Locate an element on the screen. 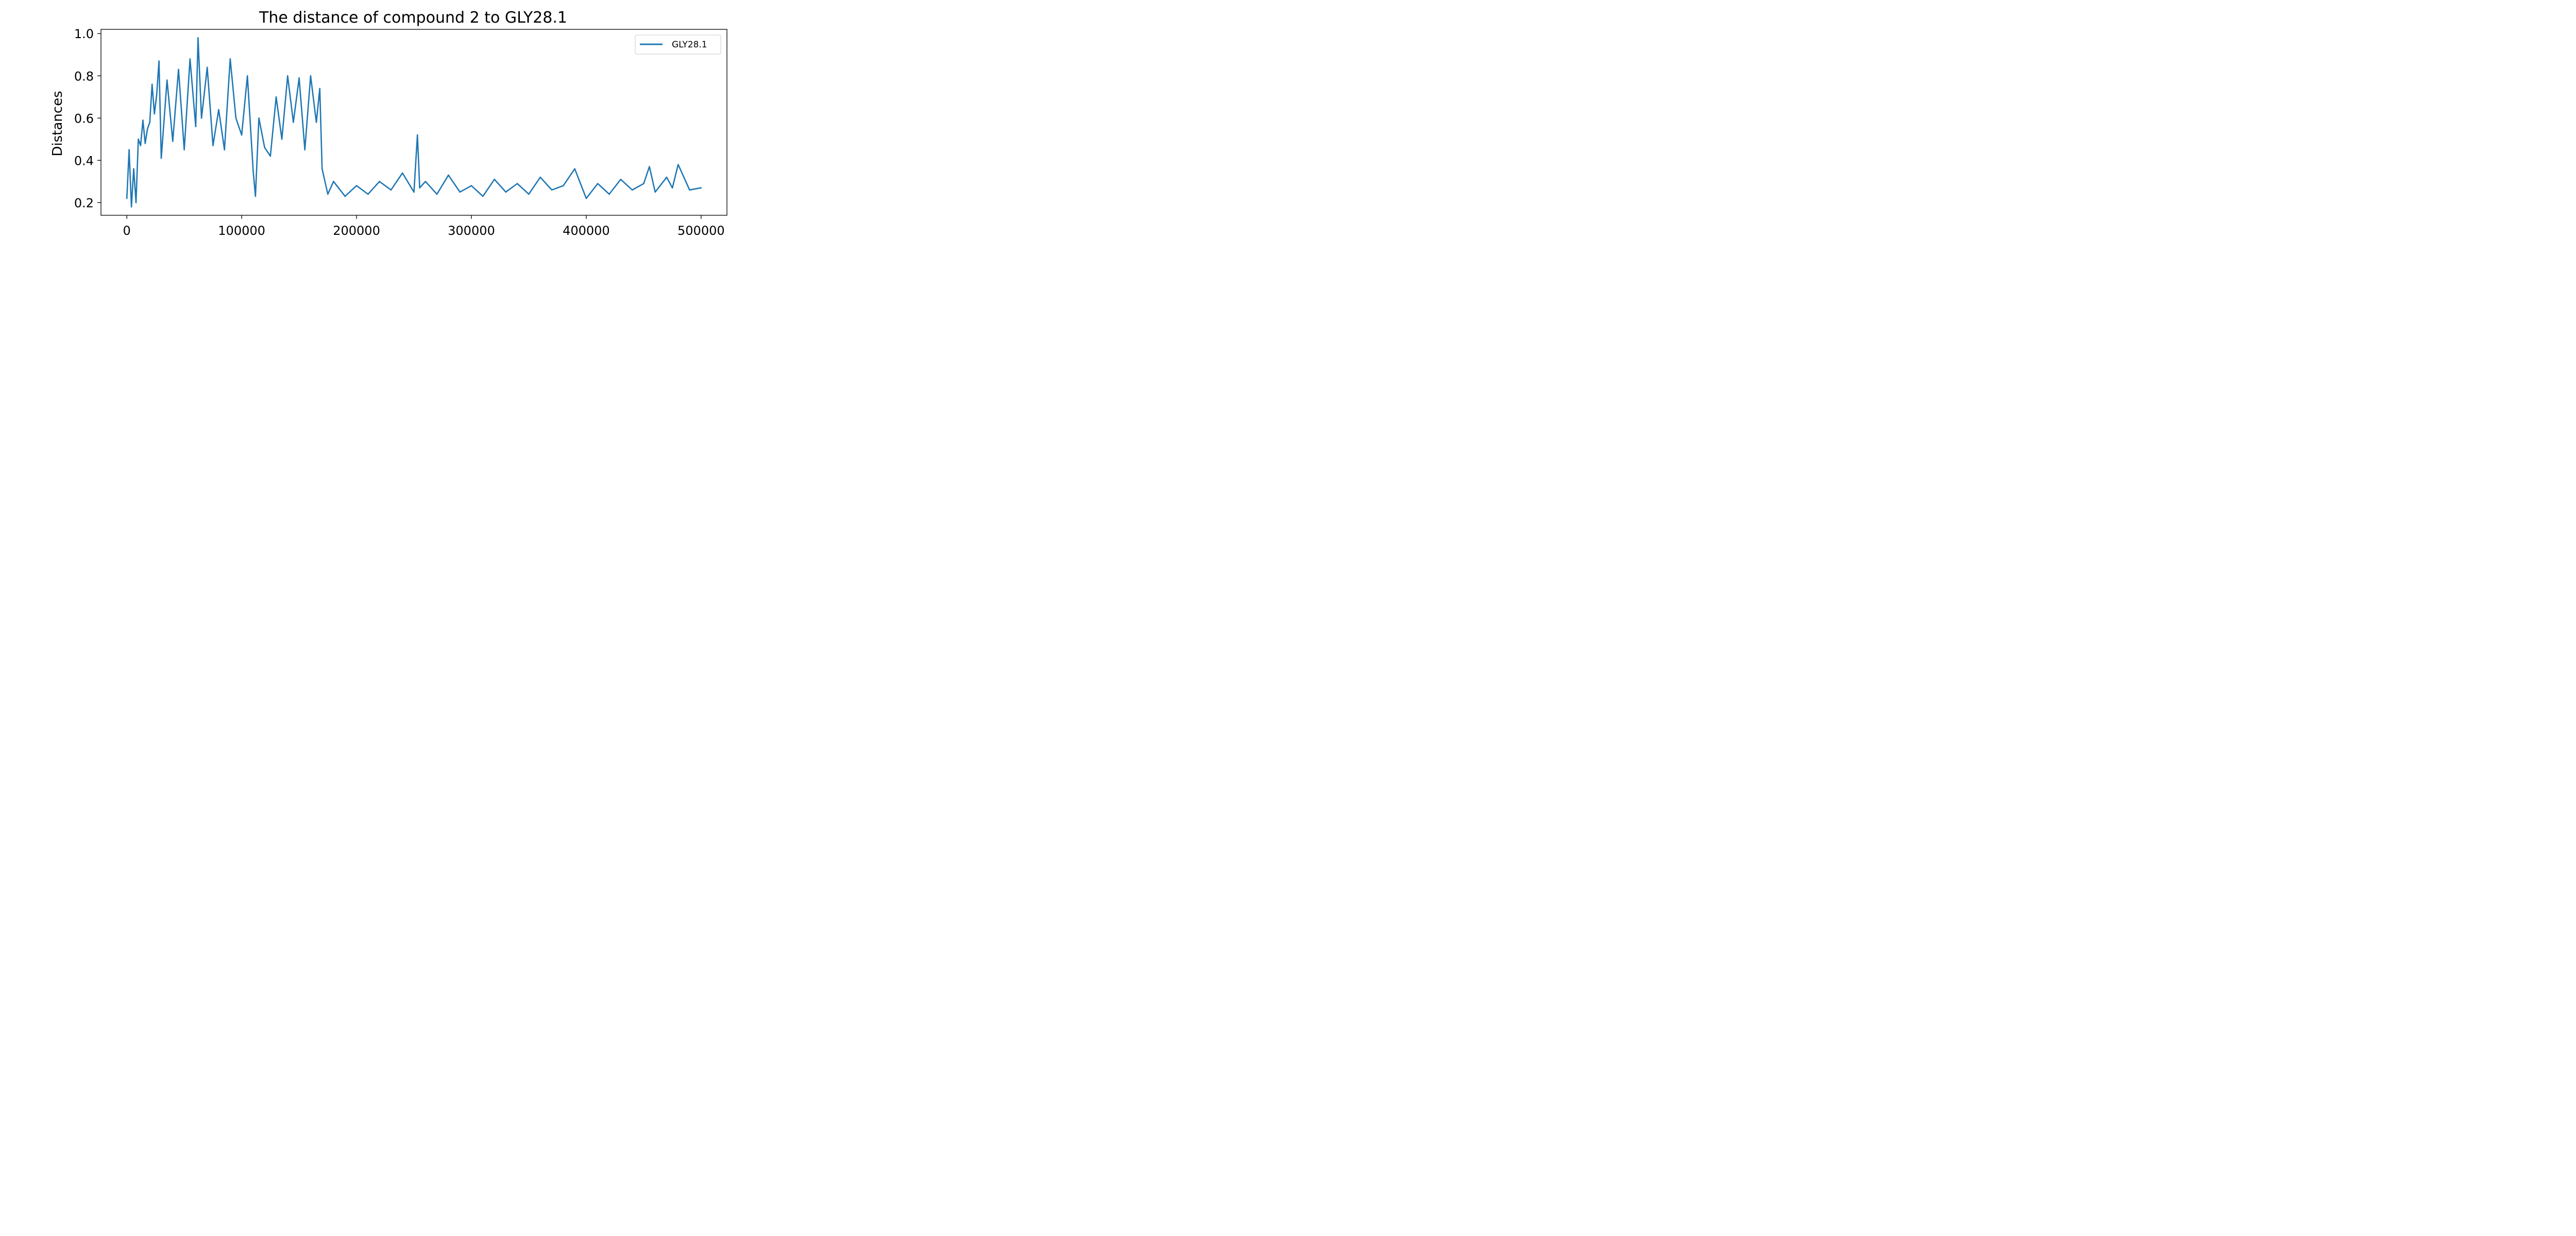  y-axis-label: Distances is located at coordinates (57, 123).